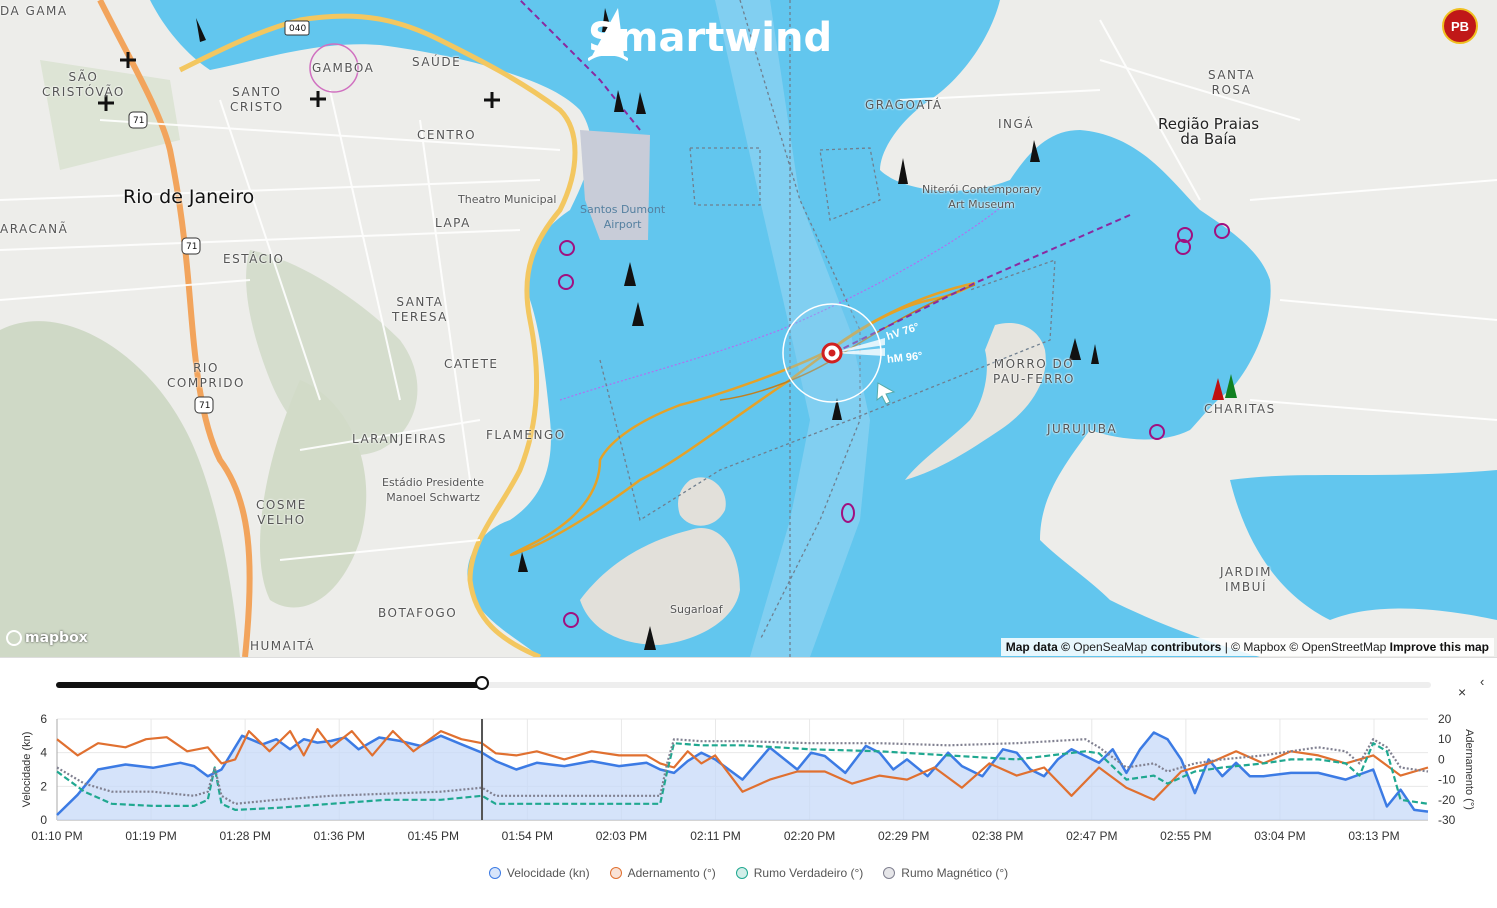  Describe the element at coordinates (526, 435) in the screenshot. I see `label-flamengo: FLAMENGO` at that location.